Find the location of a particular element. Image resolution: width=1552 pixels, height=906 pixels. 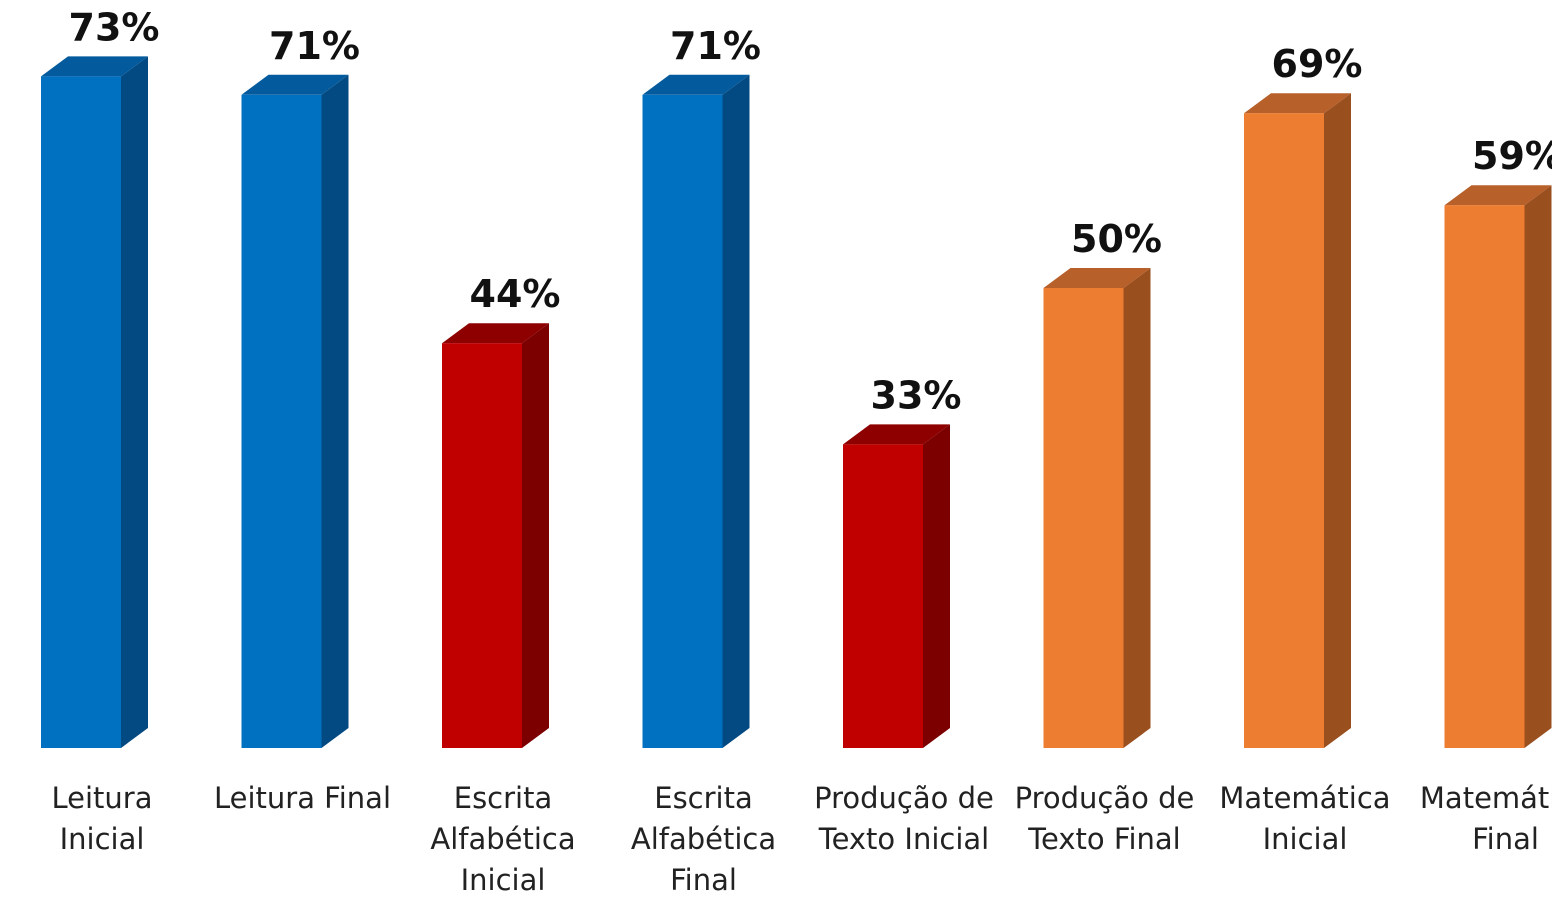

category-label: Produção de Texto Final is located at coordinates (1105, 818).